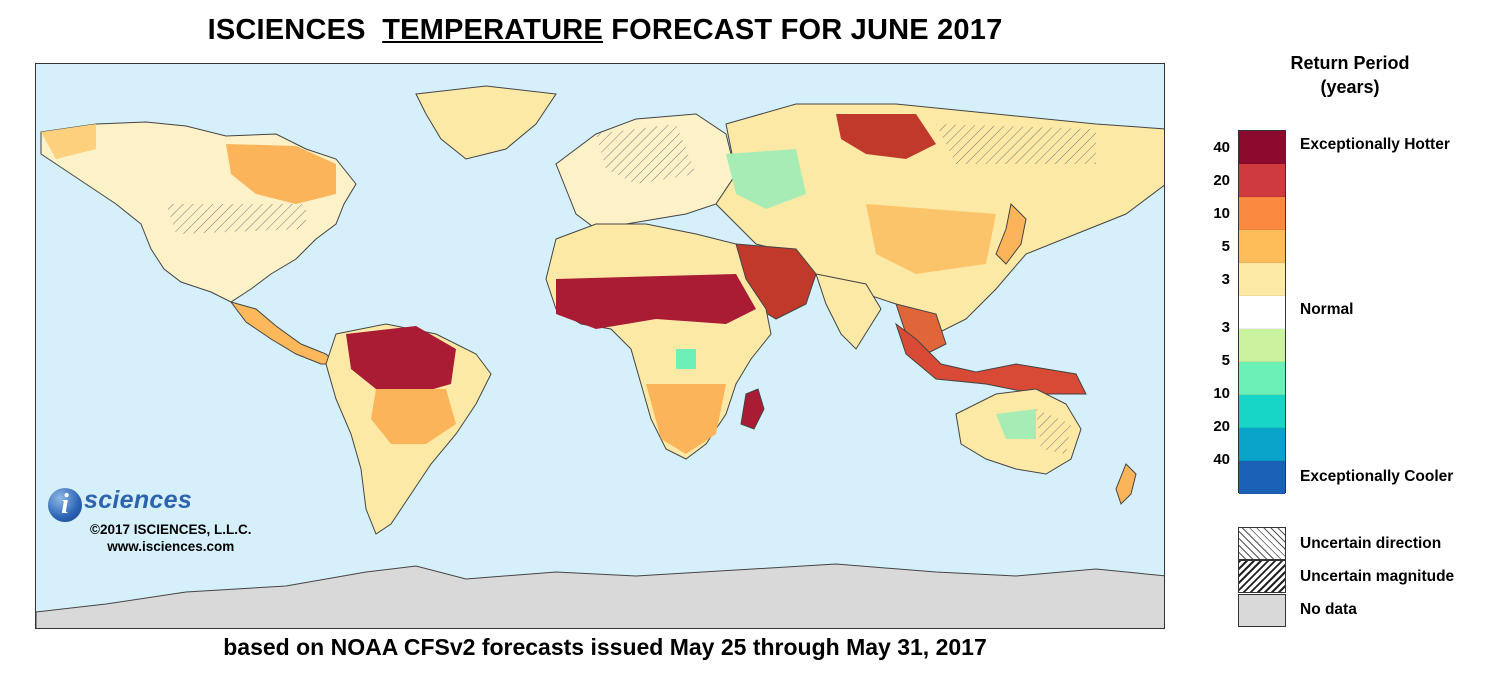 Image resolution: width=1500 pixels, height=684 pixels. I want to click on indonesia-landmass, so click(991, 358).